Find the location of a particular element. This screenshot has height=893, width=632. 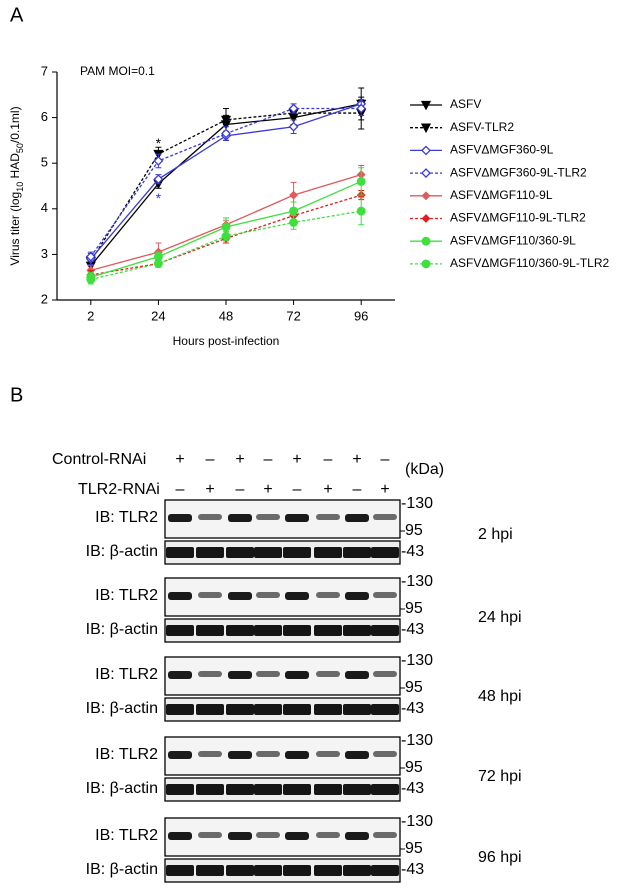

timepoint: 48 hpi is located at coordinates (500, 696).